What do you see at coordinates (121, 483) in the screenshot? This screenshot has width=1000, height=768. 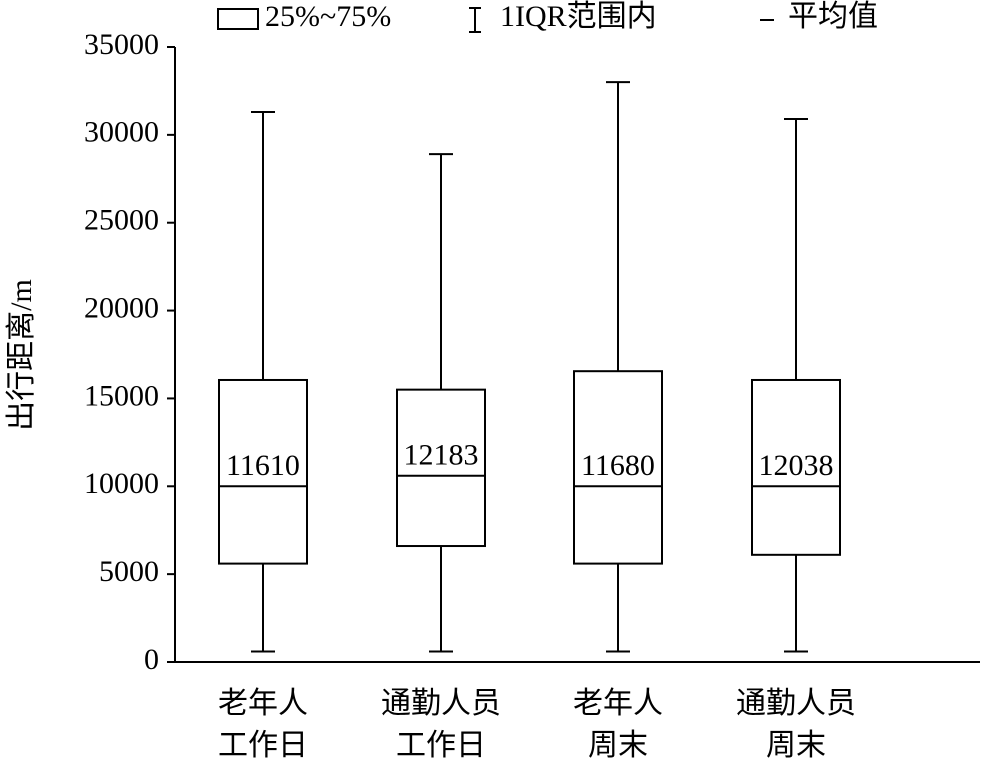 I see `y-tick-label: 10000` at bounding box center [121, 483].